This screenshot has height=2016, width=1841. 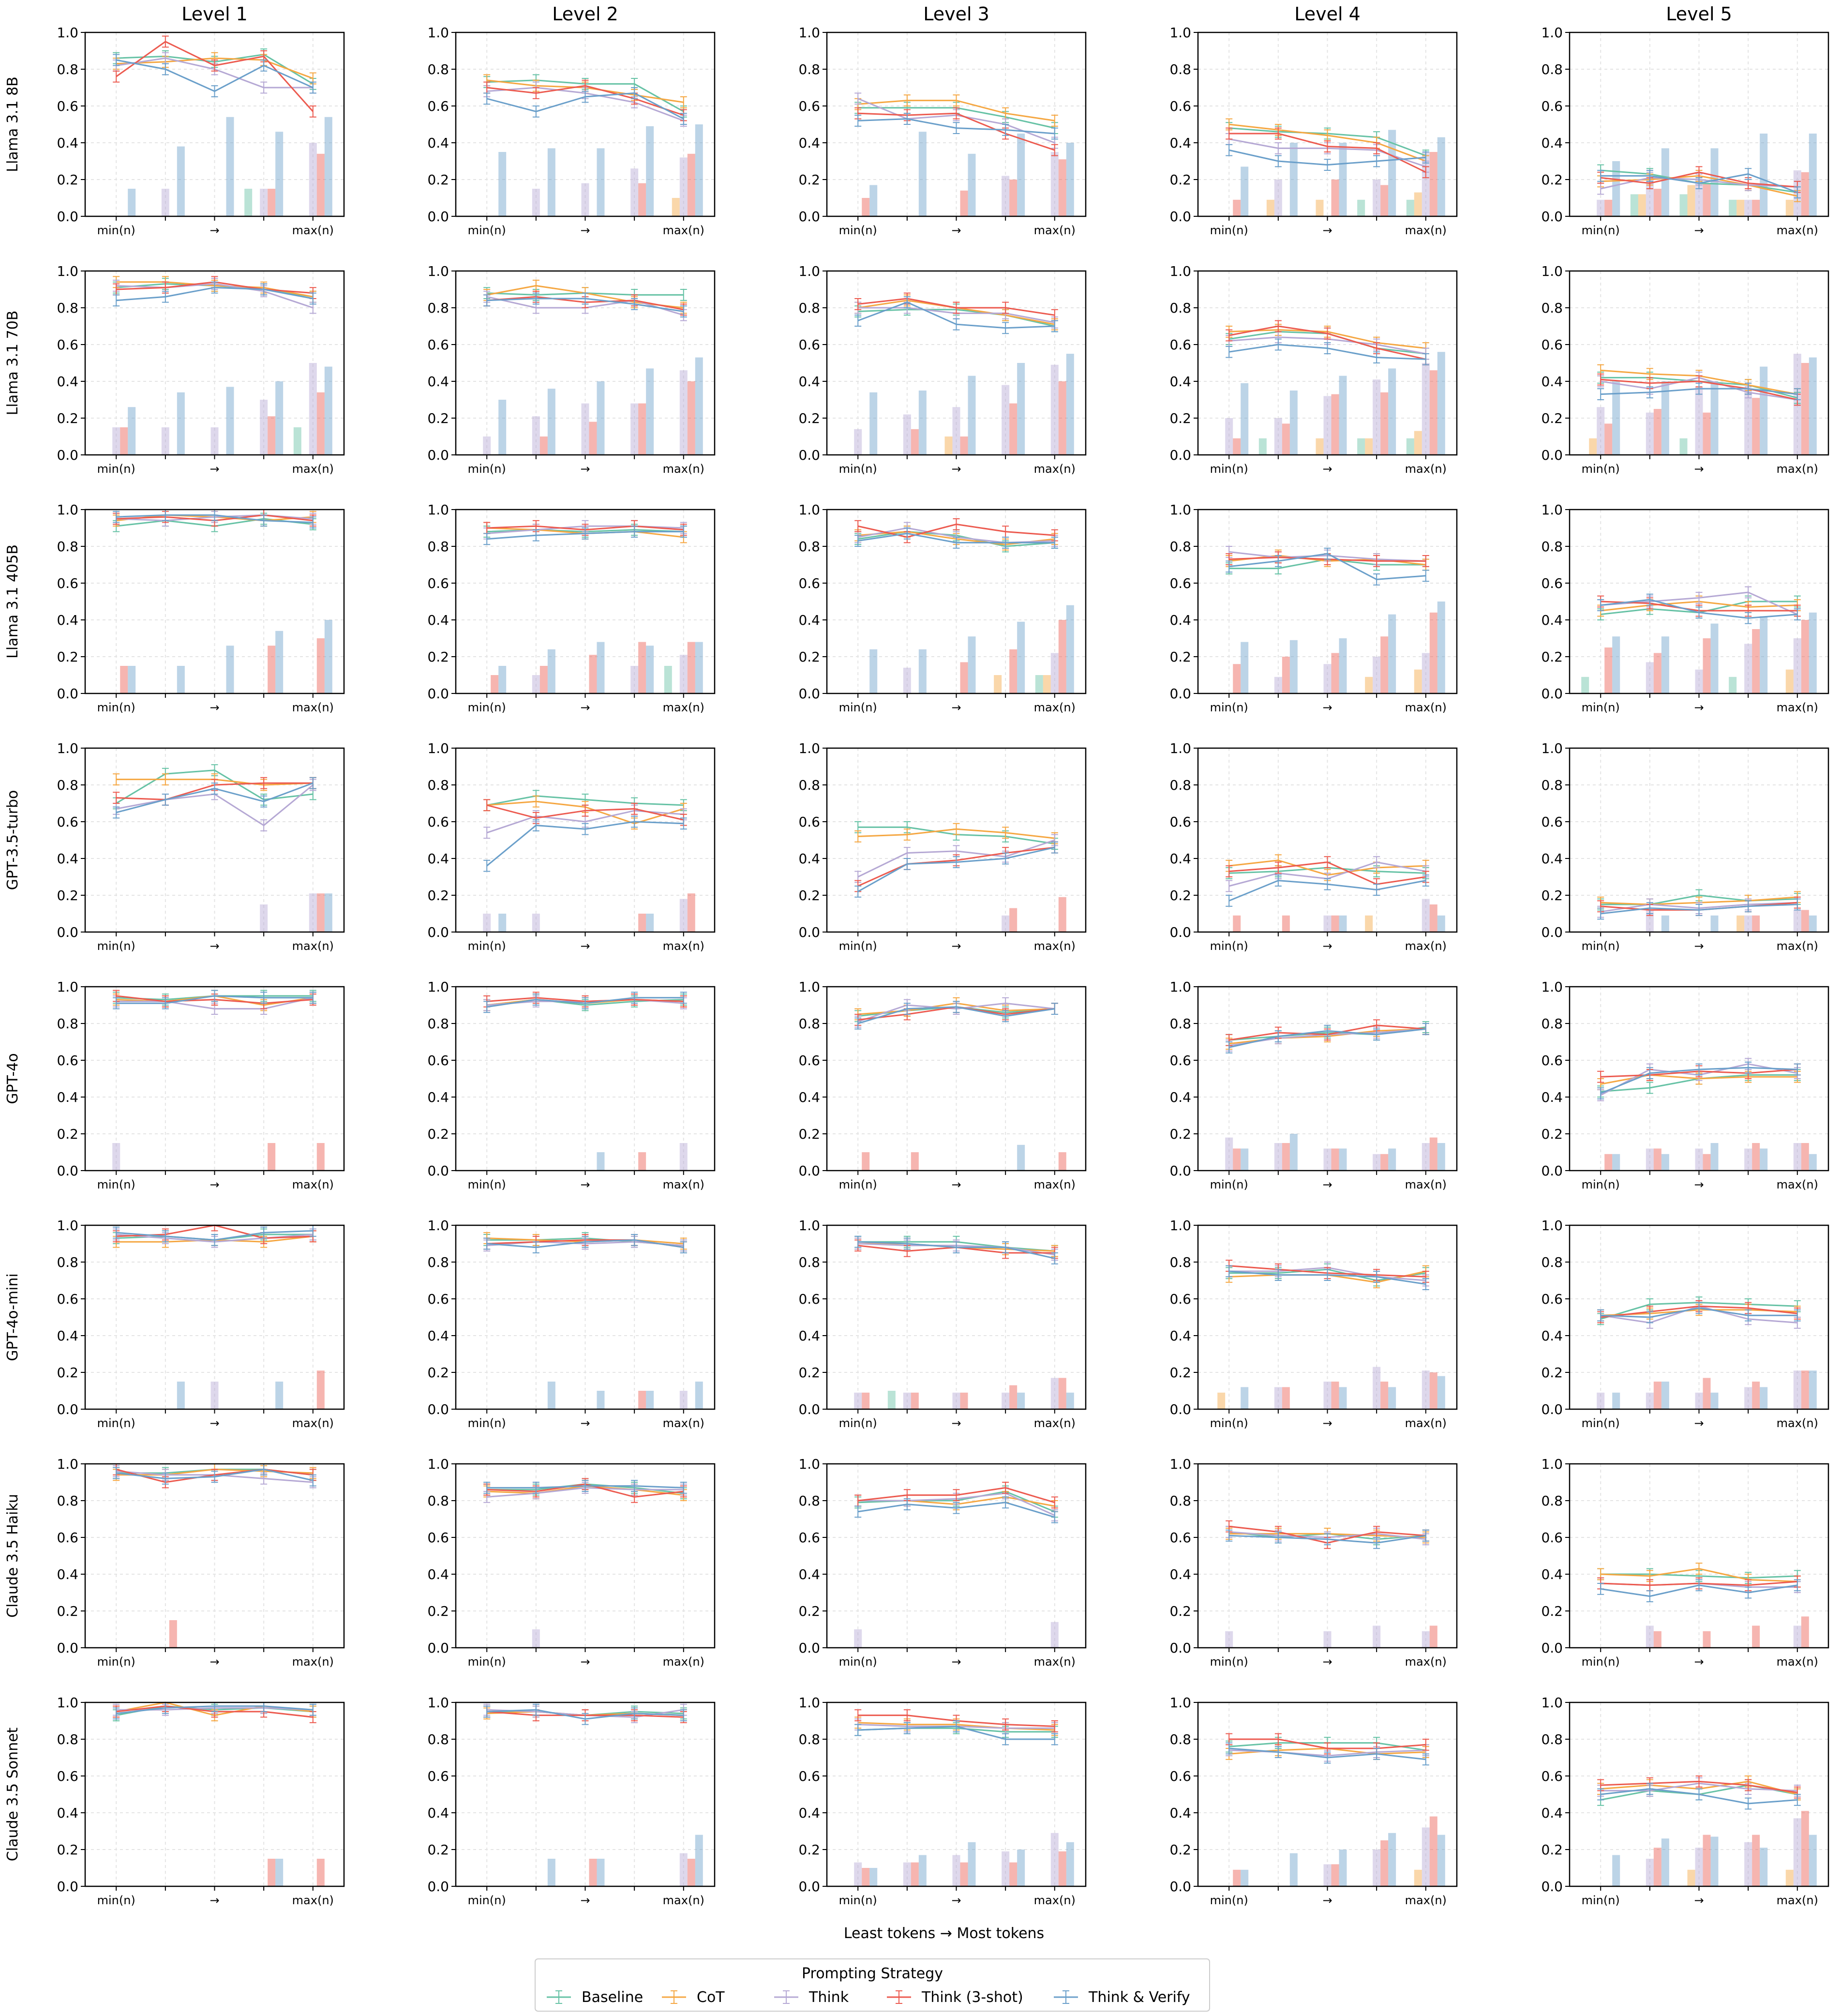 I want to click on column-title: Level 1, so click(x=215, y=14).